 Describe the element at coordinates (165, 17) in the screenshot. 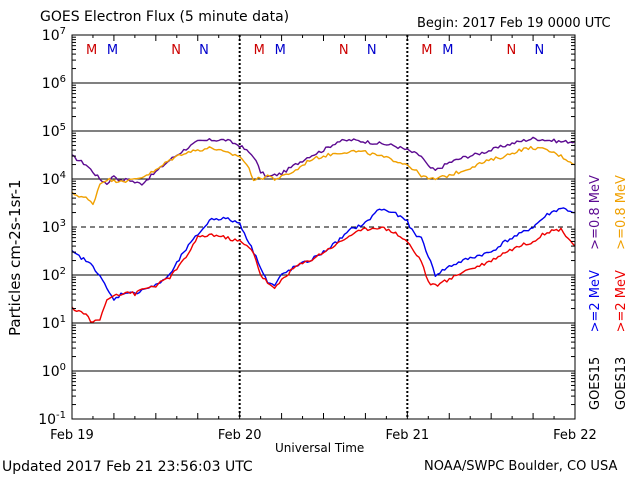

I see `chart-title: GOES Electron Flux (5 minute data)` at that location.